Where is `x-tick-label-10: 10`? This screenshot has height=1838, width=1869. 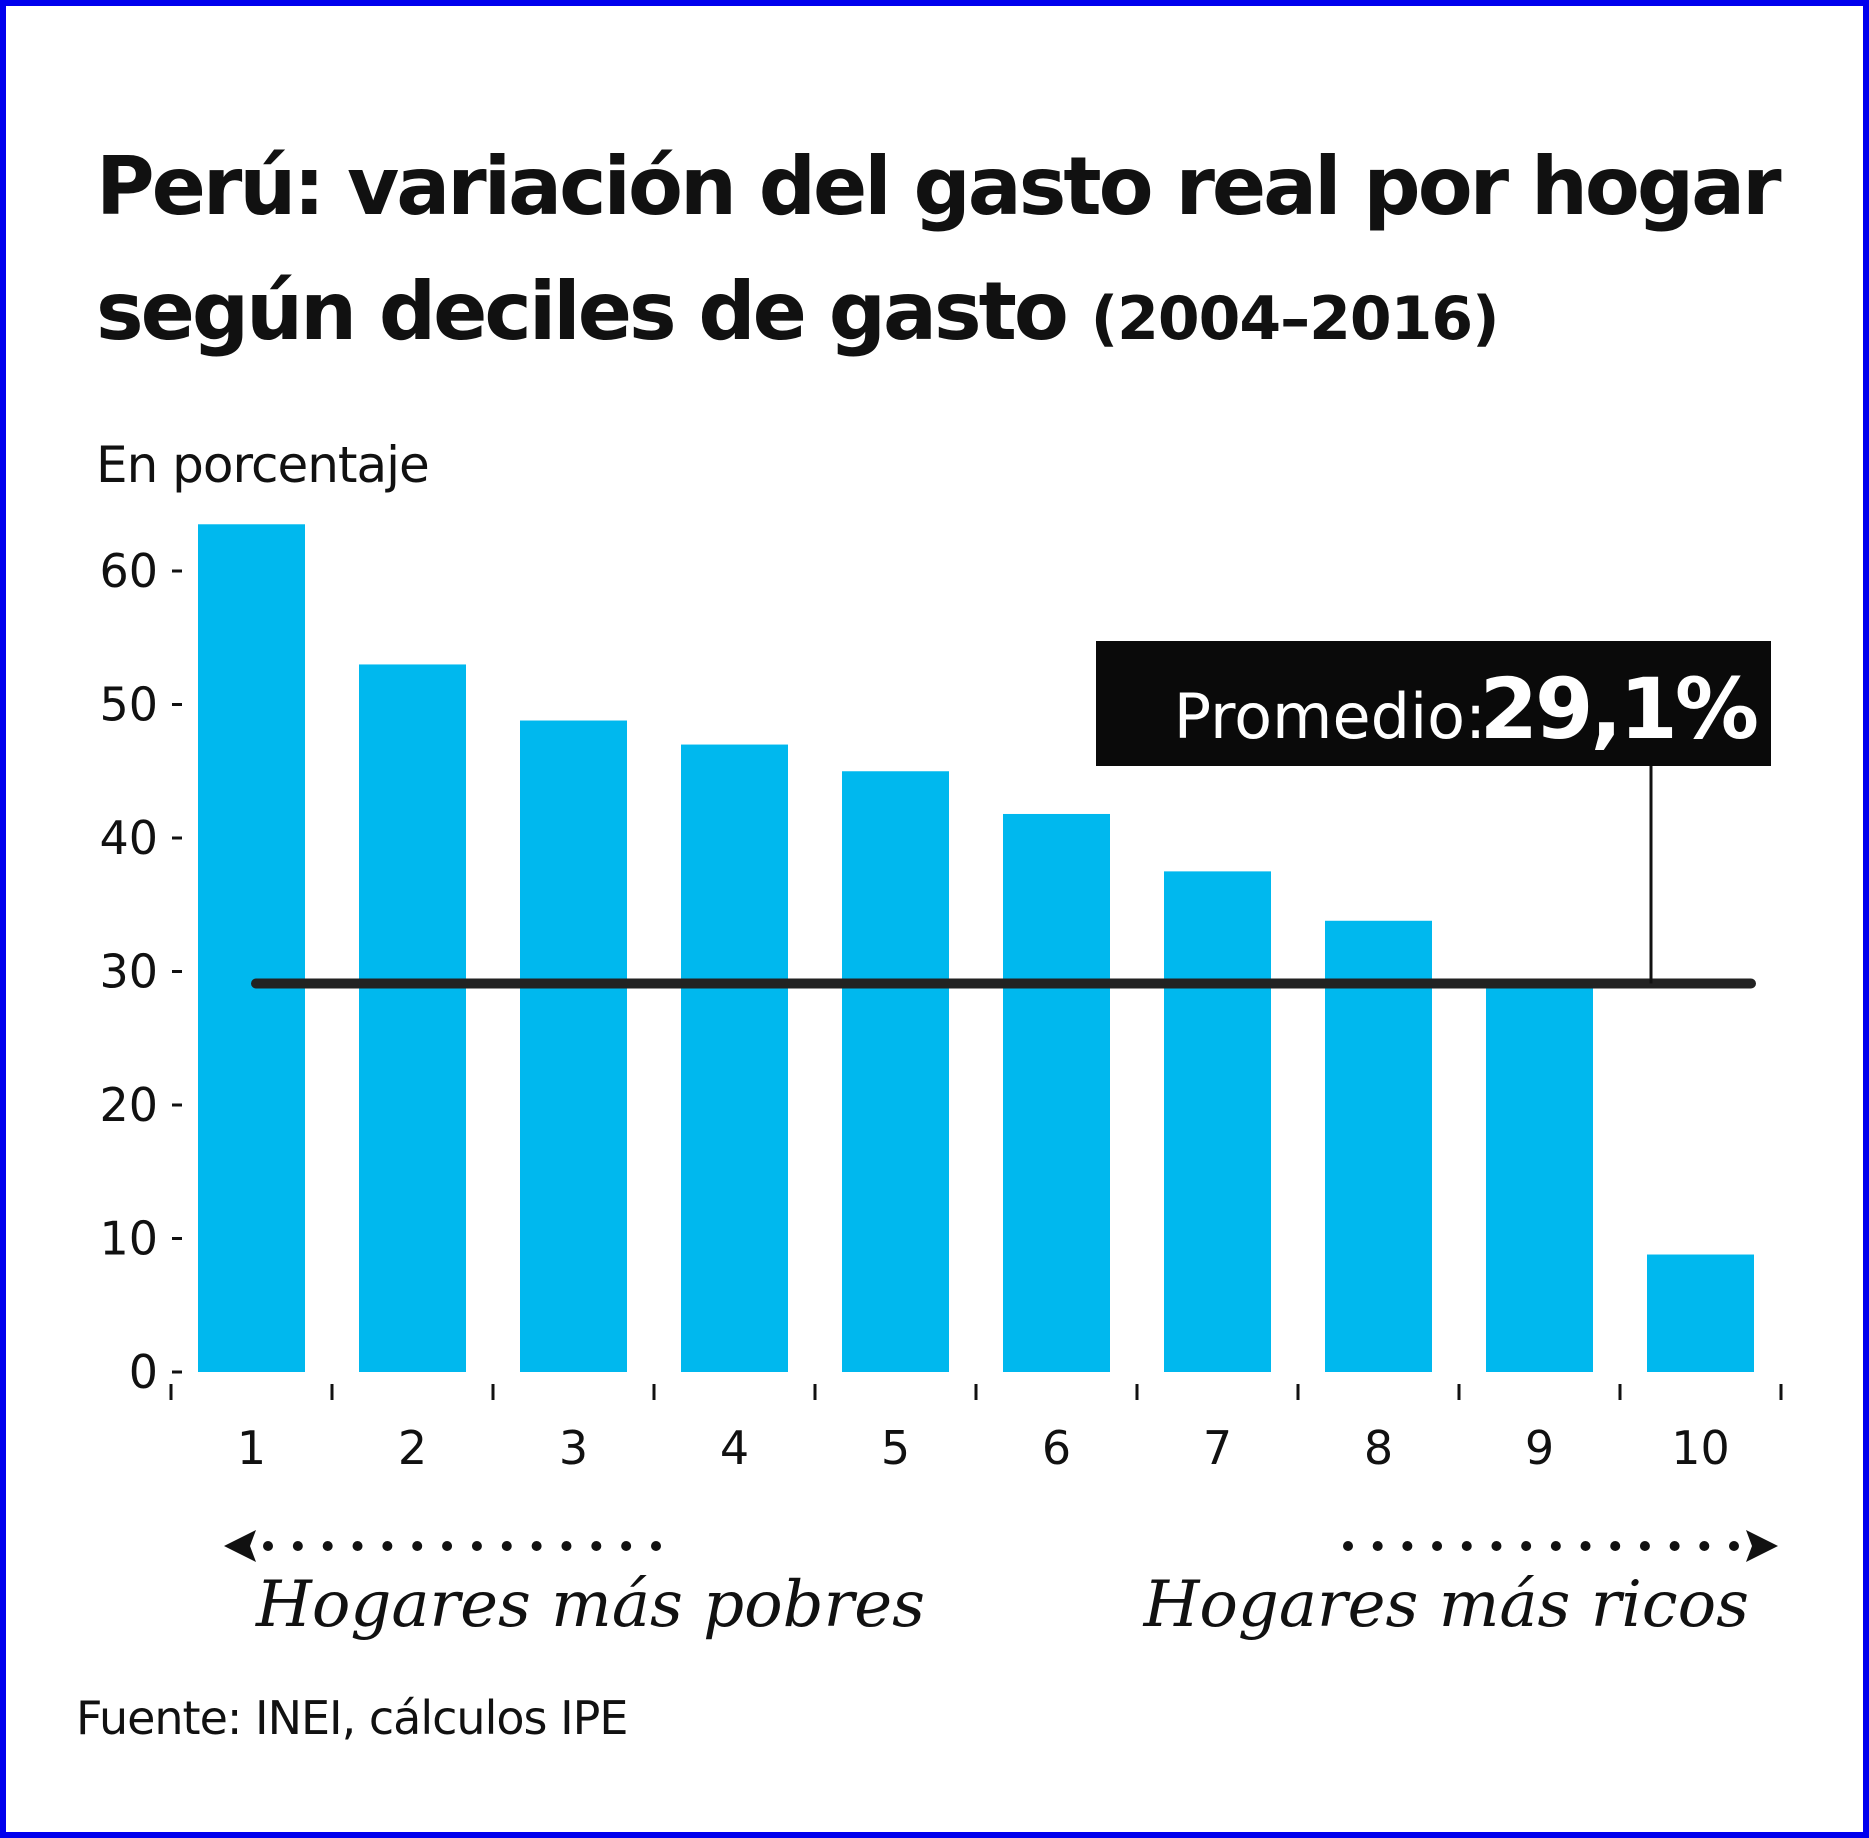
x-tick-label-10: 10 is located at coordinates (1700, 1448).